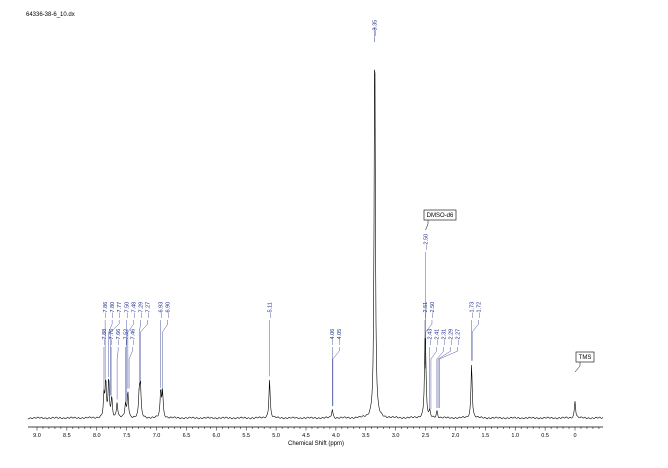  What do you see at coordinates (396, 436) in the screenshot?
I see `x-tick-label: 3.0` at bounding box center [396, 436].